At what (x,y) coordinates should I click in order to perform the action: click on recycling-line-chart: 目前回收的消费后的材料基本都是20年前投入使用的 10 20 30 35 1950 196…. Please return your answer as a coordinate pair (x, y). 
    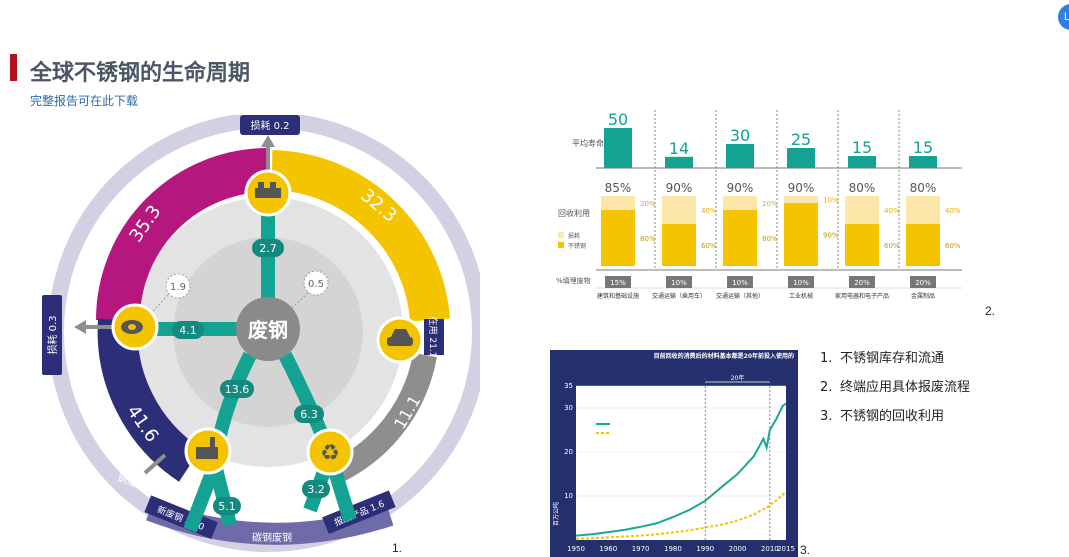
    Looking at the image, I should click on (674, 453).